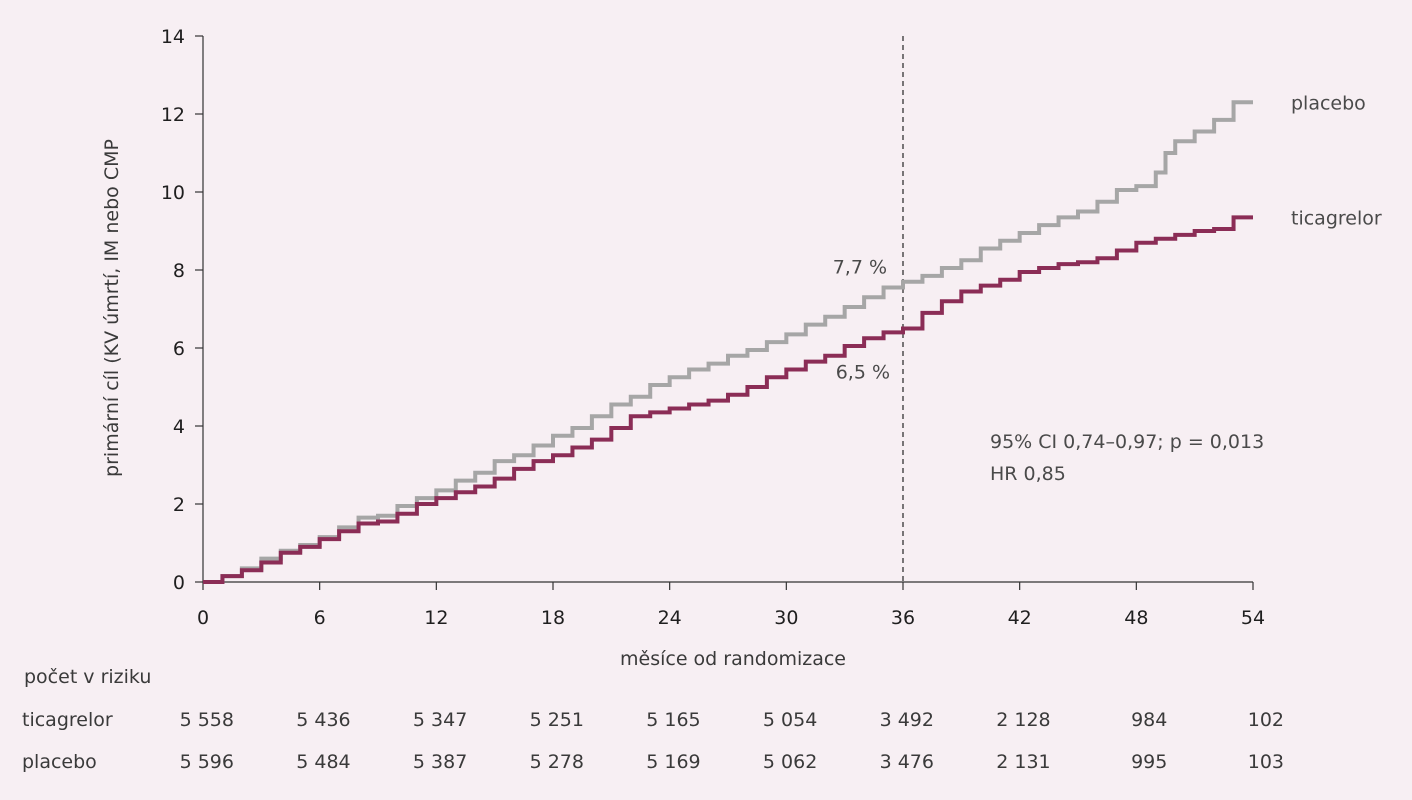 The image size is (1412, 800). Describe the element at coordinates (1028, 474) in the screenshot. I see `stats-hr-text: HR 0,85` at that location.